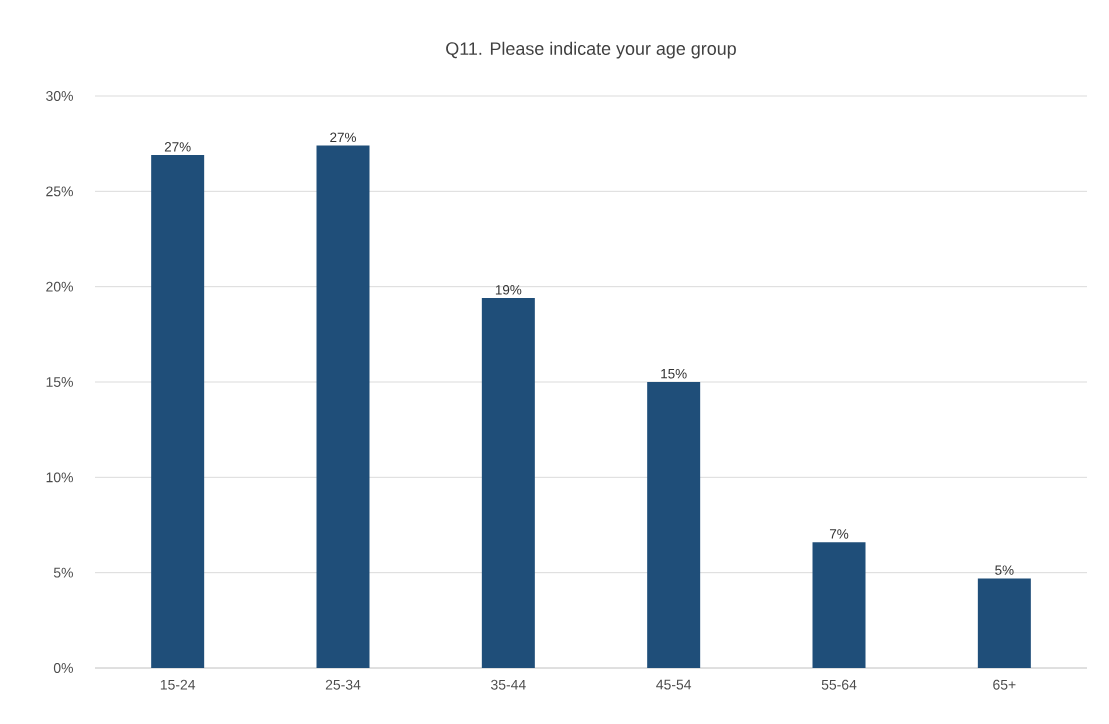  Describe the element at coordinates (591, 50) in the screenshot. I see `chart-title: Q11. Please indicate your age group` at that location.